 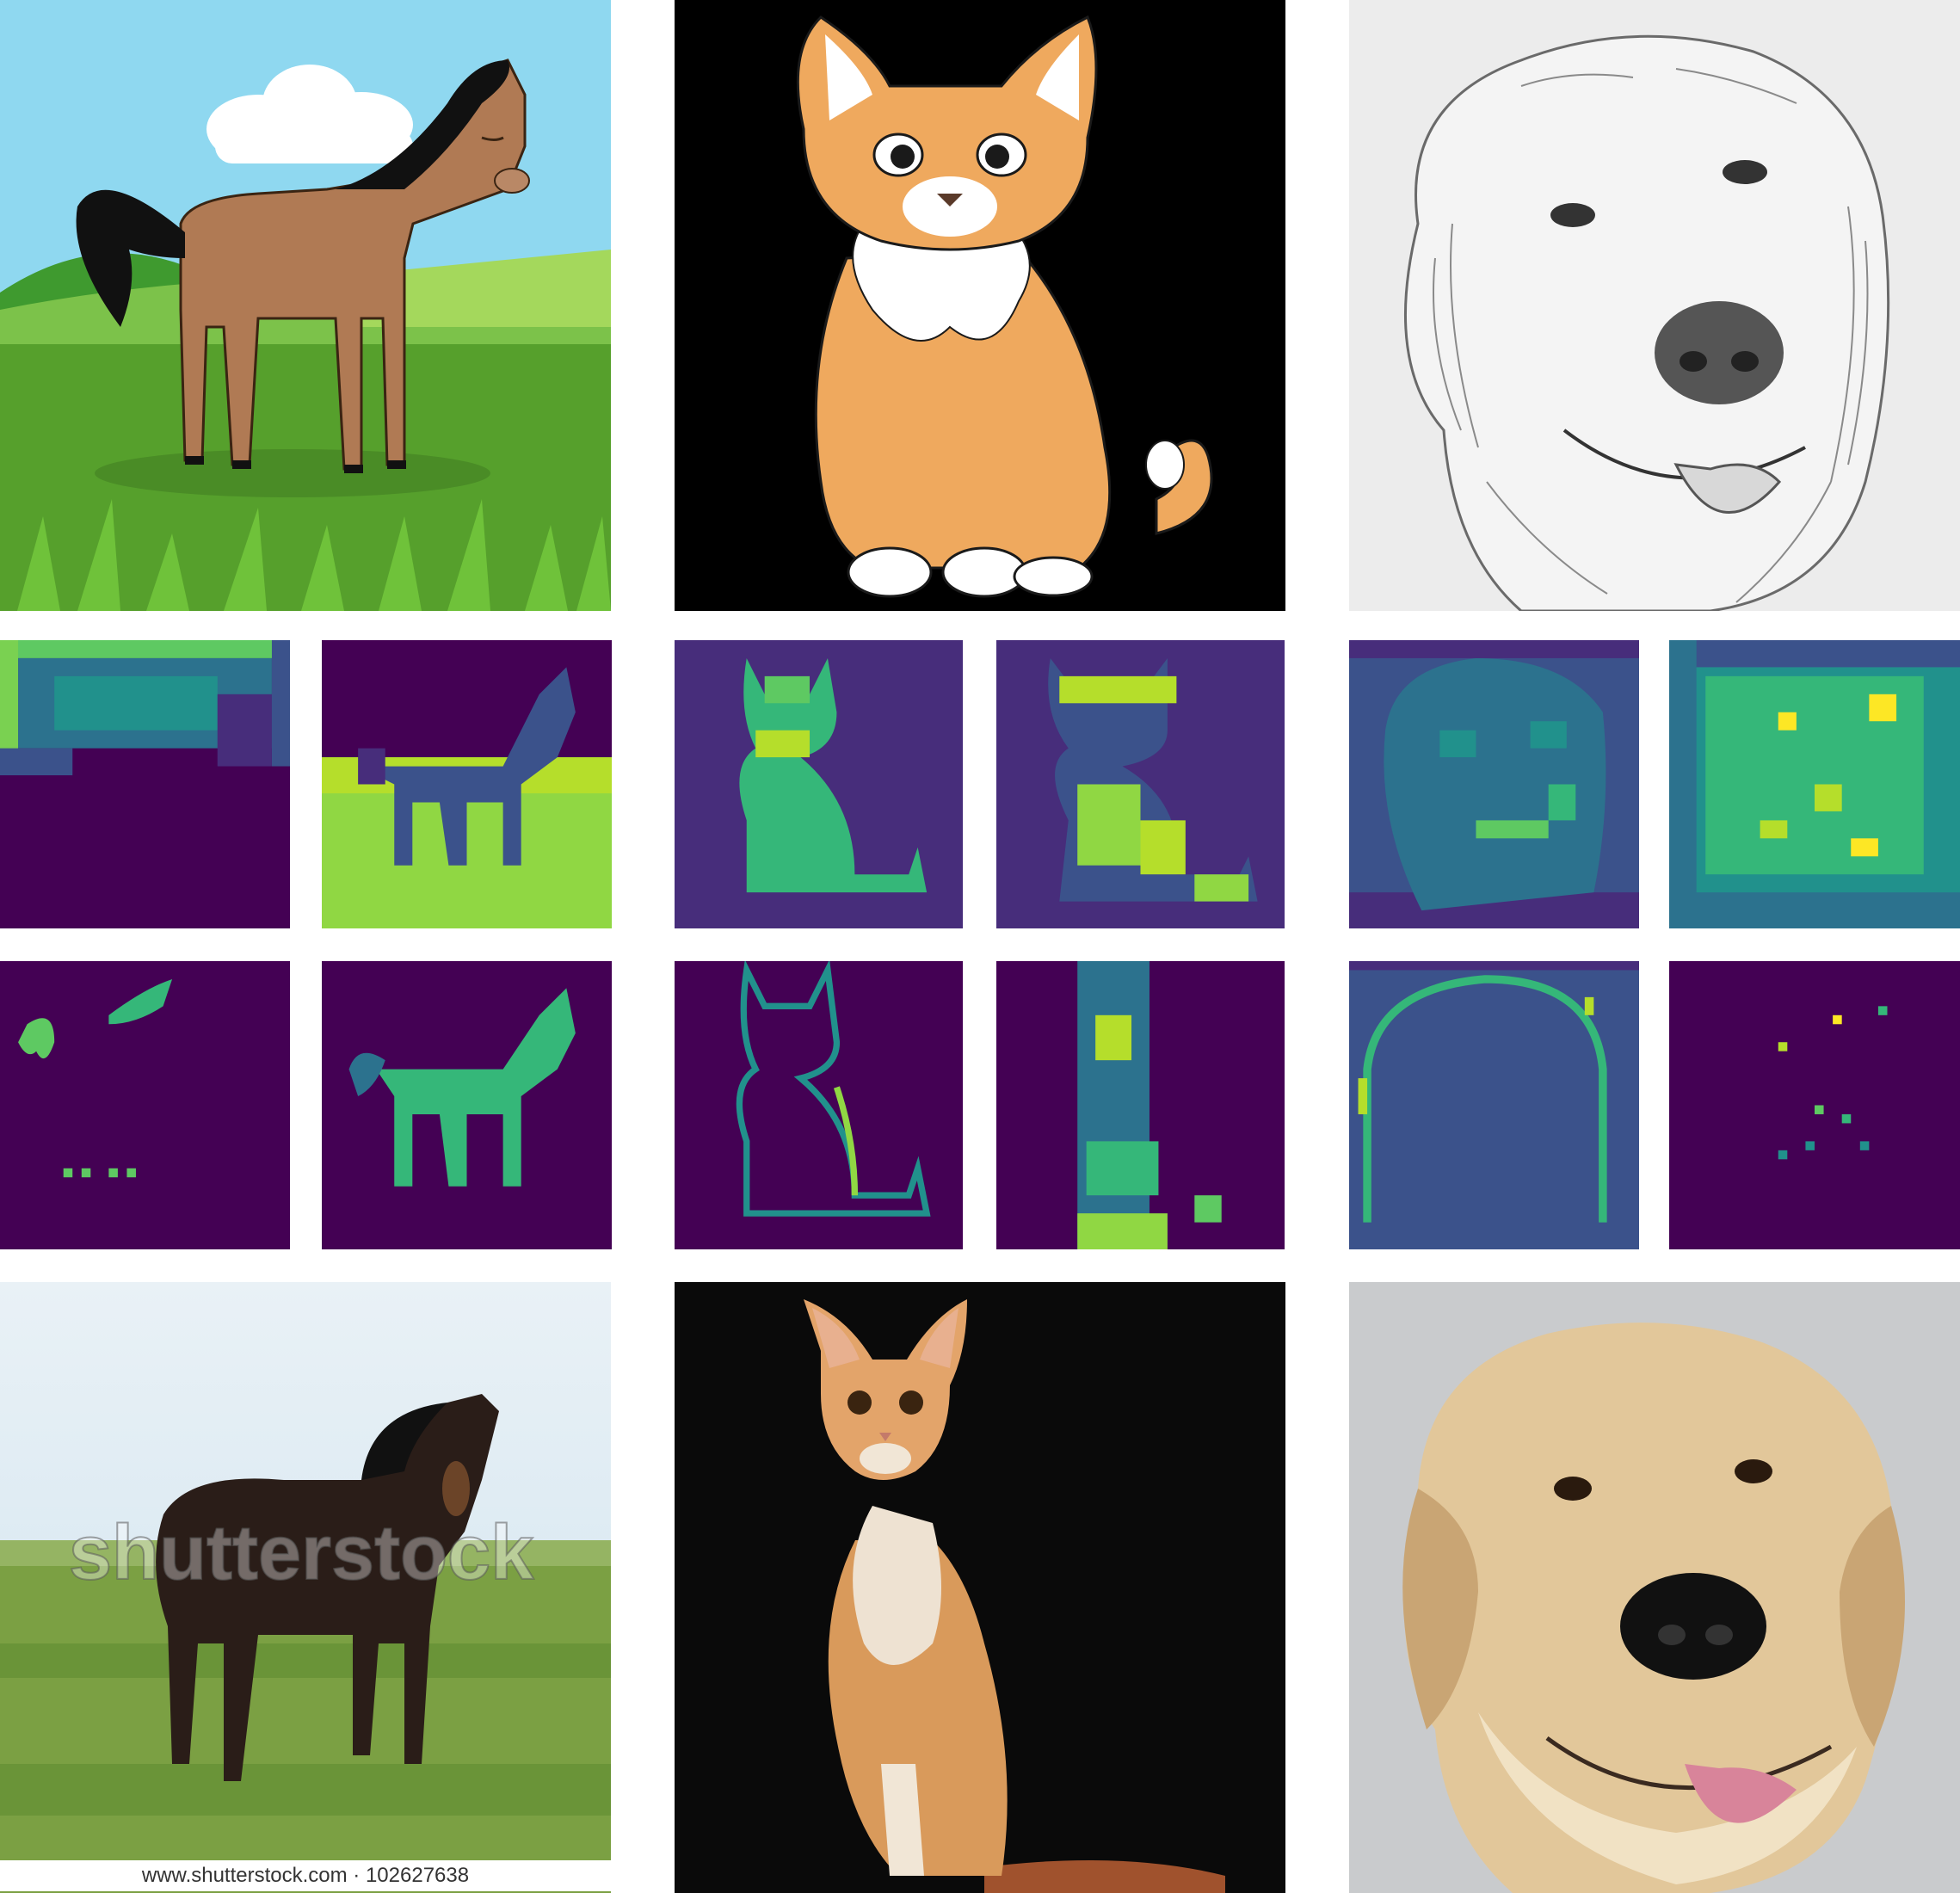 I want to click on cartoon-horse-image, so click(x=305, y=305).